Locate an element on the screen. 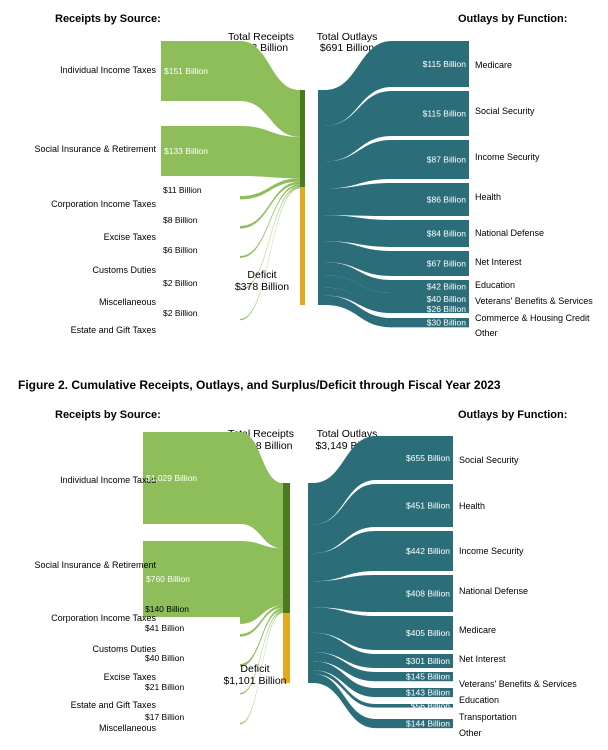  outlay-amount-other: $30 Billion is located at coordinates (446, 323).